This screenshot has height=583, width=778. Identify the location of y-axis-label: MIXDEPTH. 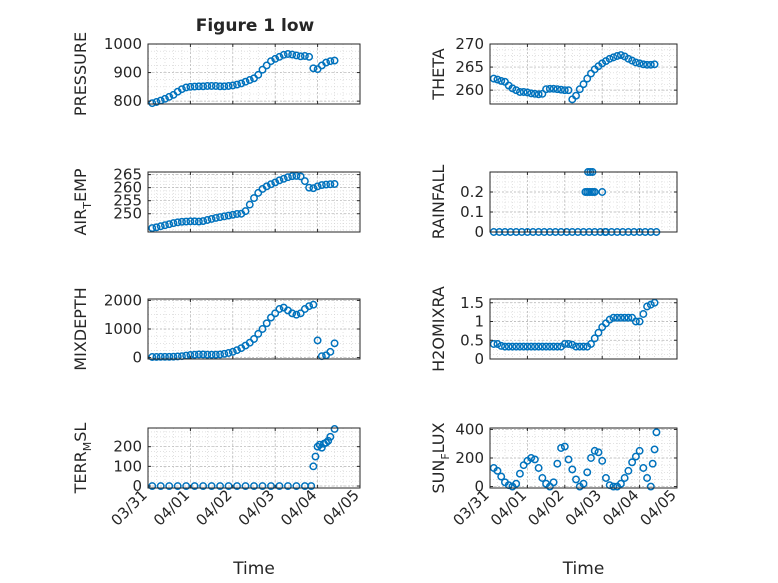
(80, 328).